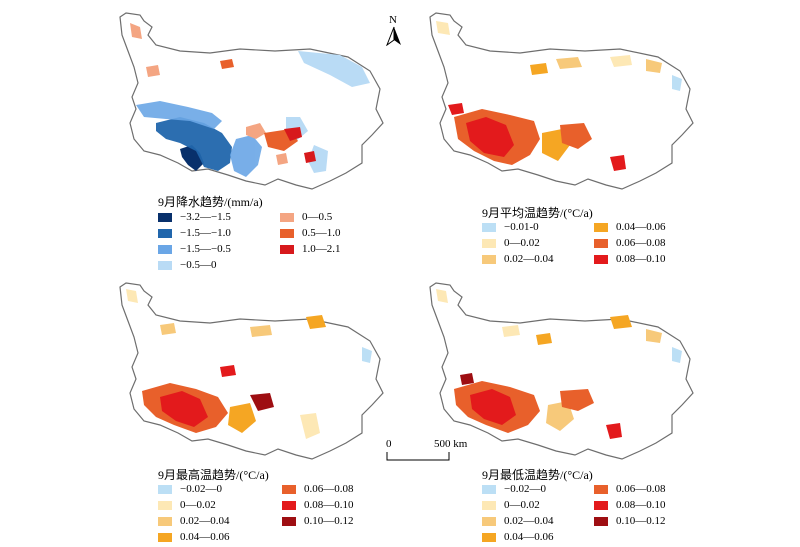 The image size is (800, 547). Describe the element at coordinates (677, 355) in the screenshot. I see `min-temperature-cool-area` at that location.